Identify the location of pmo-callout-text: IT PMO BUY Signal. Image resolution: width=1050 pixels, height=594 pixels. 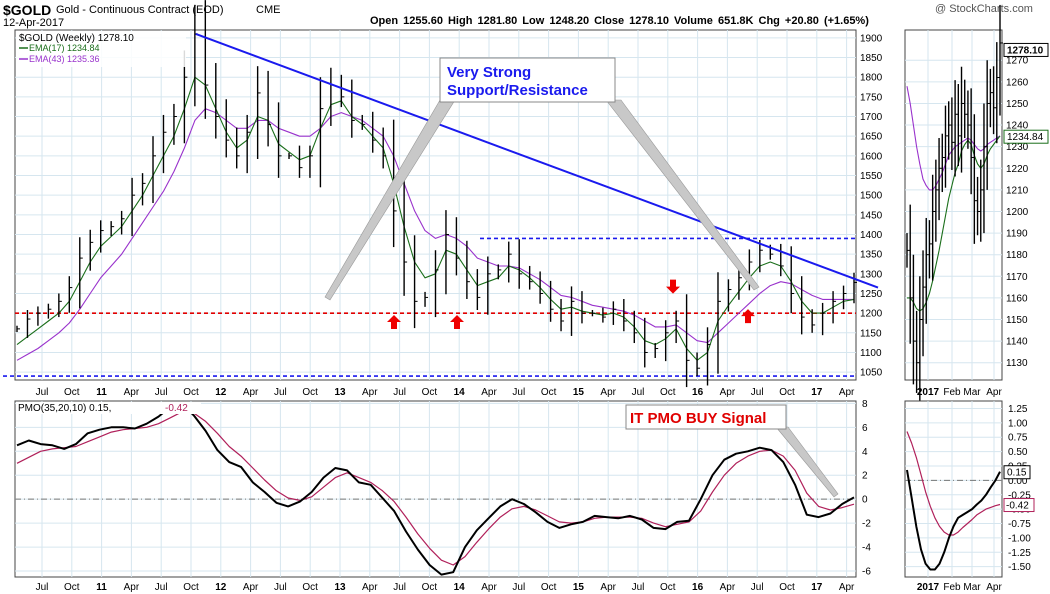
(698, 418).